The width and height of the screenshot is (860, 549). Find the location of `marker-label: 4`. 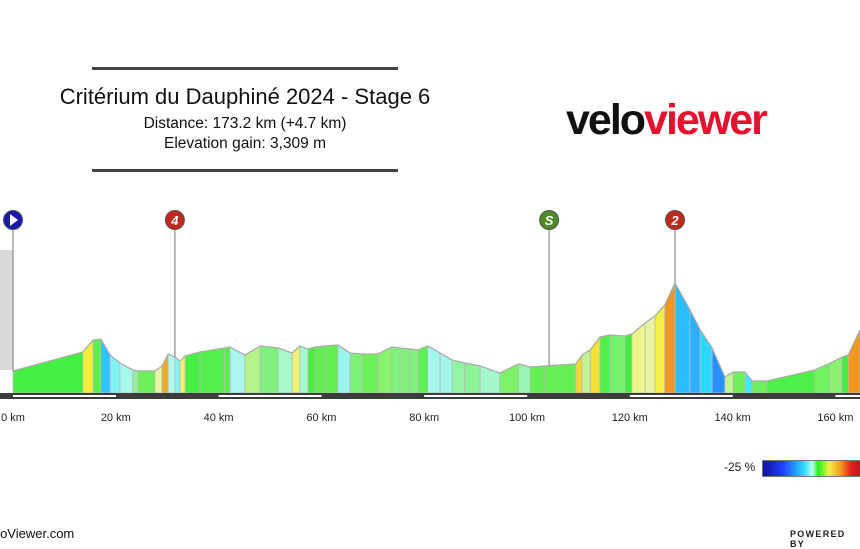

marker-label: 4 is located at coordinates (174, 220).